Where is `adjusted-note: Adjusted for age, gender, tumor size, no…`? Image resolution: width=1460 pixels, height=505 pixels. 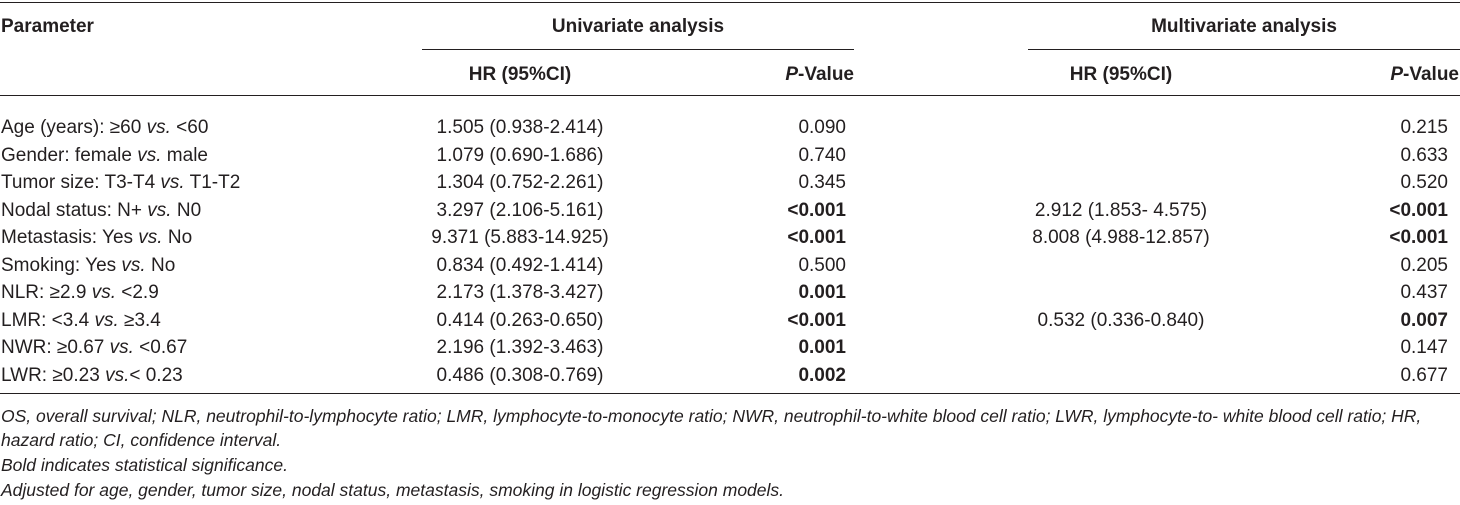 adjusted-note: Adjusted for age, gender, tumor size, no… is located at coordinates (393, 490).